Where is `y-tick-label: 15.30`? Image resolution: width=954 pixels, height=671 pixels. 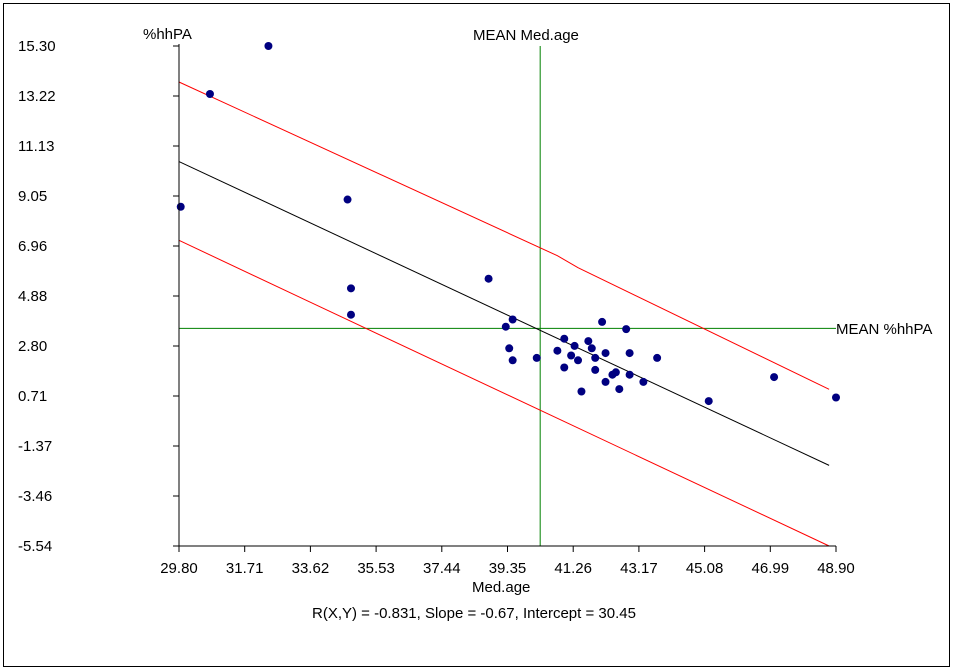 y-tick-label: 15.30 is located at coordinates (37, 46).